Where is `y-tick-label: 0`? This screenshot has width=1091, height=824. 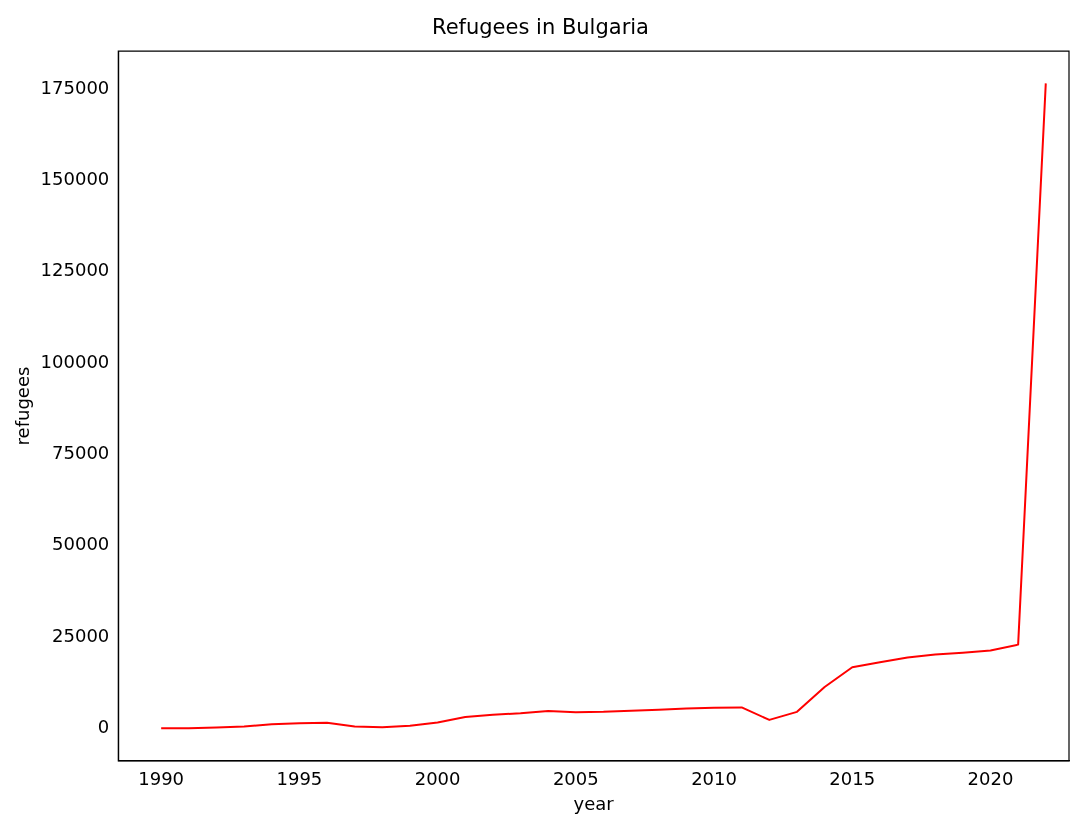 y-tick-label: 0 is located at coordinates (103, 726).